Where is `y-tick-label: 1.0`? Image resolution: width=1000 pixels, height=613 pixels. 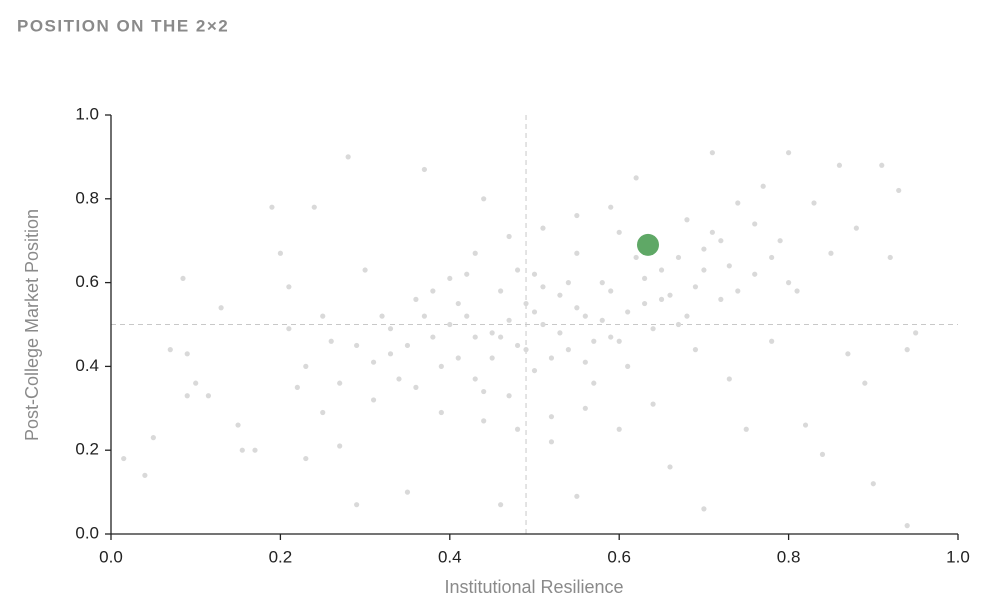 y-tick-label: 1.0 is located at coordinates (87, 113).